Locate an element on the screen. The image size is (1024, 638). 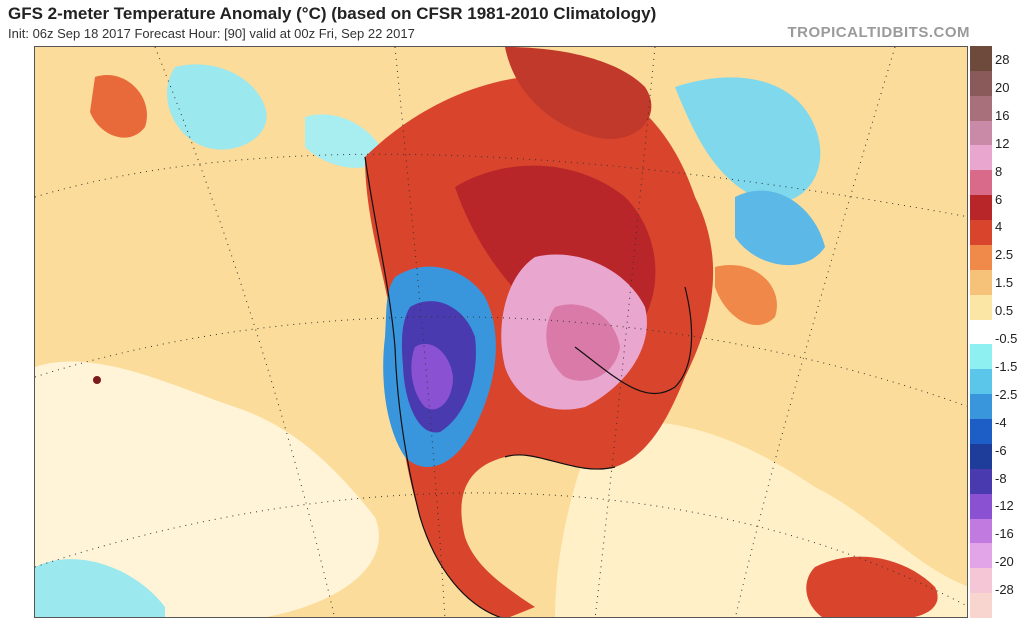
cold-patch-labrador-sea is located at coordinates (780, 228).